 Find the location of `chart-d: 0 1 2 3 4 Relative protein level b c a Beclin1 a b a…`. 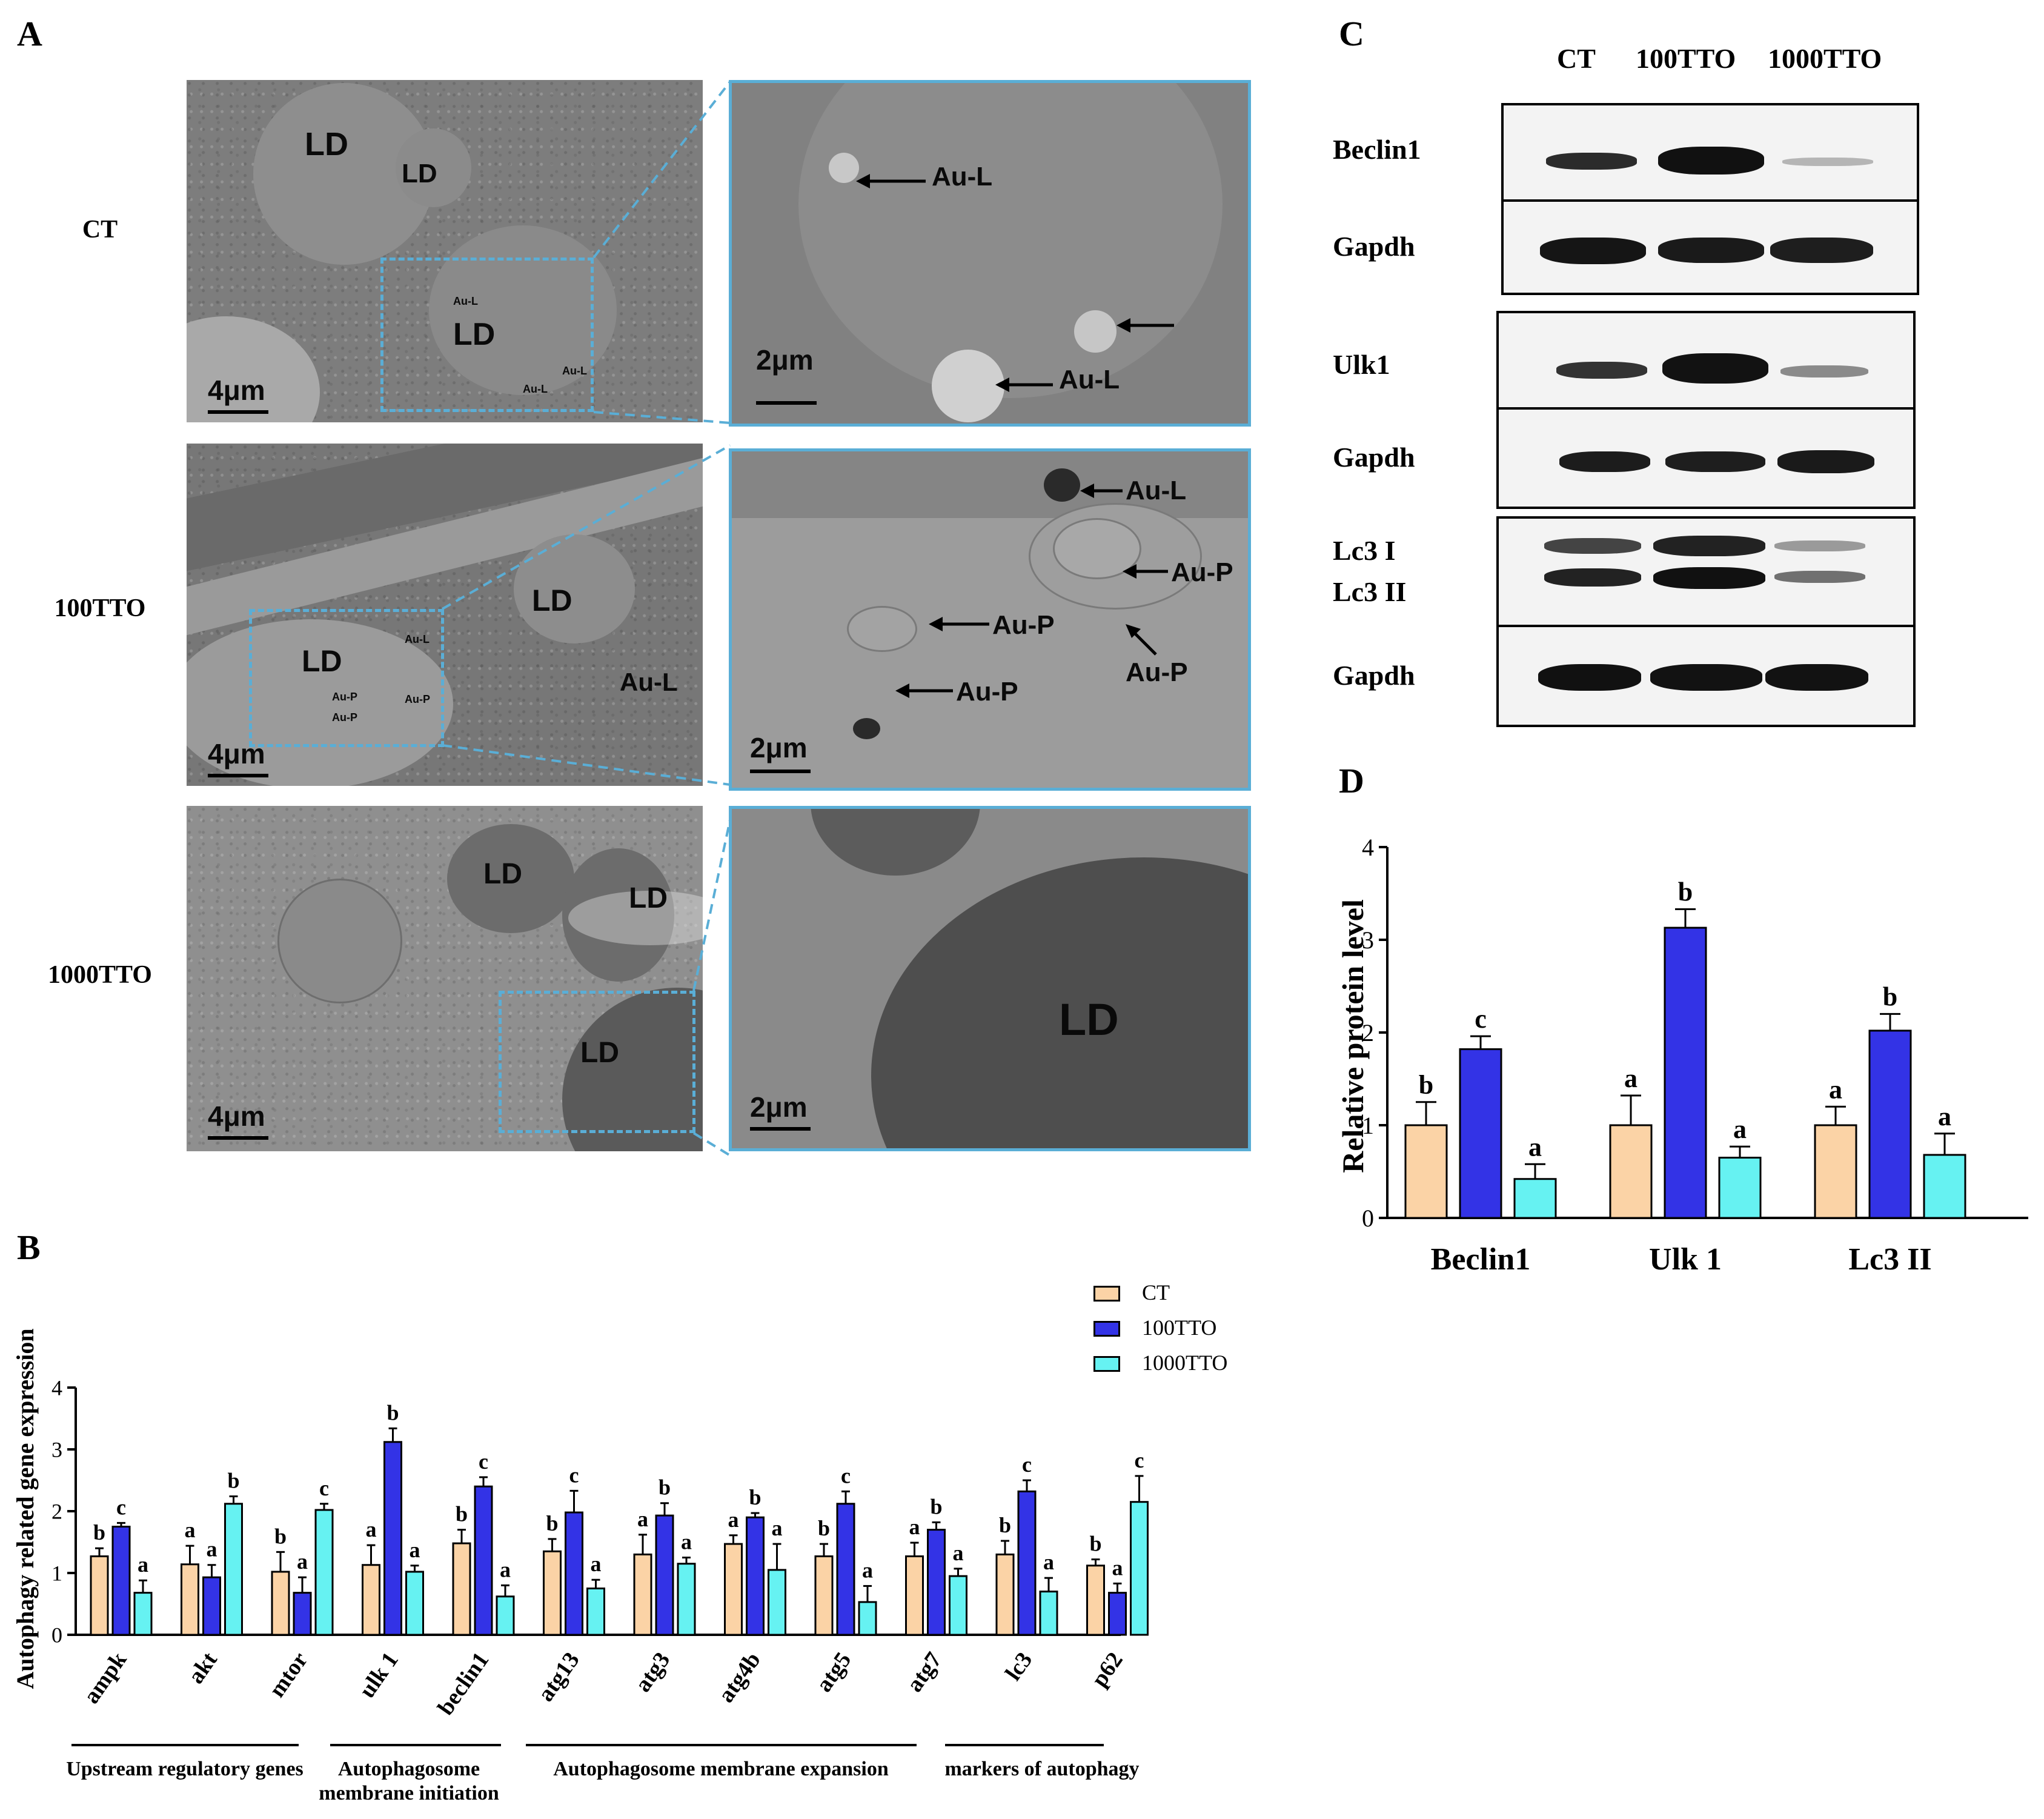

chart-d: 0 1 2 3 4 Relative protein level b c a Beclin1 a b a… is located at coordinates (1682, 1055).